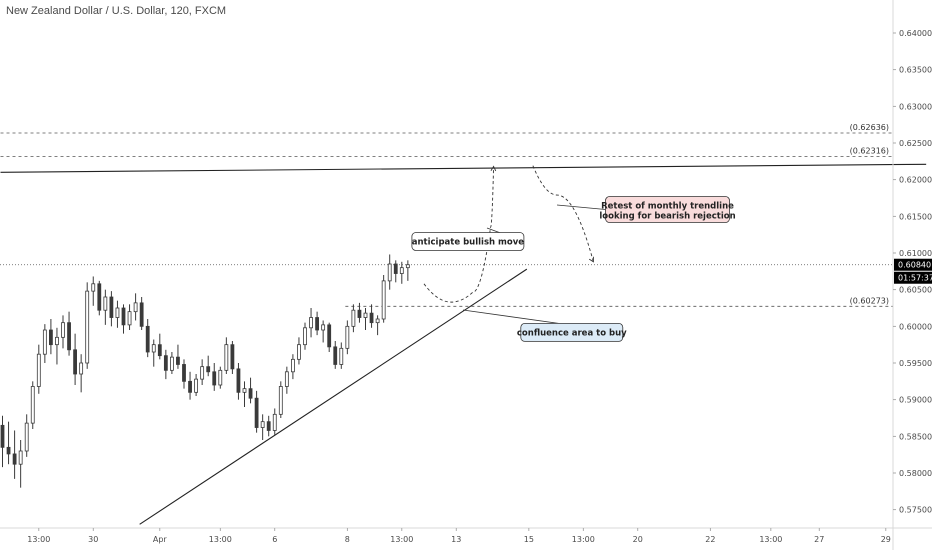 The width and height of the screenshot is (932, 550). Describe the element at coordinates (915, 363) in the screenshot. I see `y-tick-label: 0.59500` at that location.